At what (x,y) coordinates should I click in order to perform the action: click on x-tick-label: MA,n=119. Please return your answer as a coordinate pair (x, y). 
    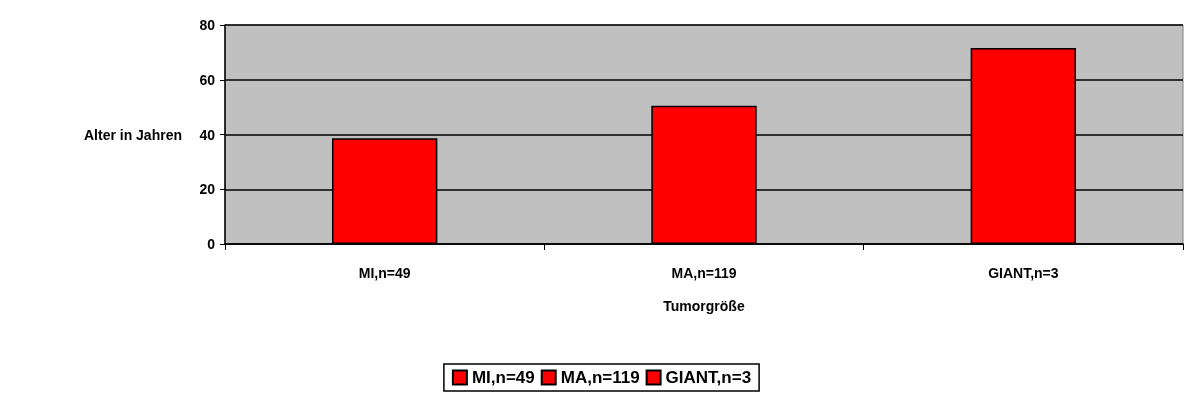
    Looking at the image, I should click on (704, 273).